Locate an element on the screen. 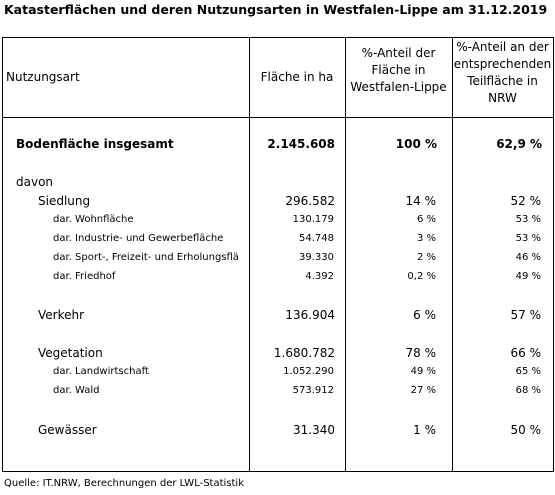 The image size is (555, 495). col-border-left is located at coordinates (2, 254).